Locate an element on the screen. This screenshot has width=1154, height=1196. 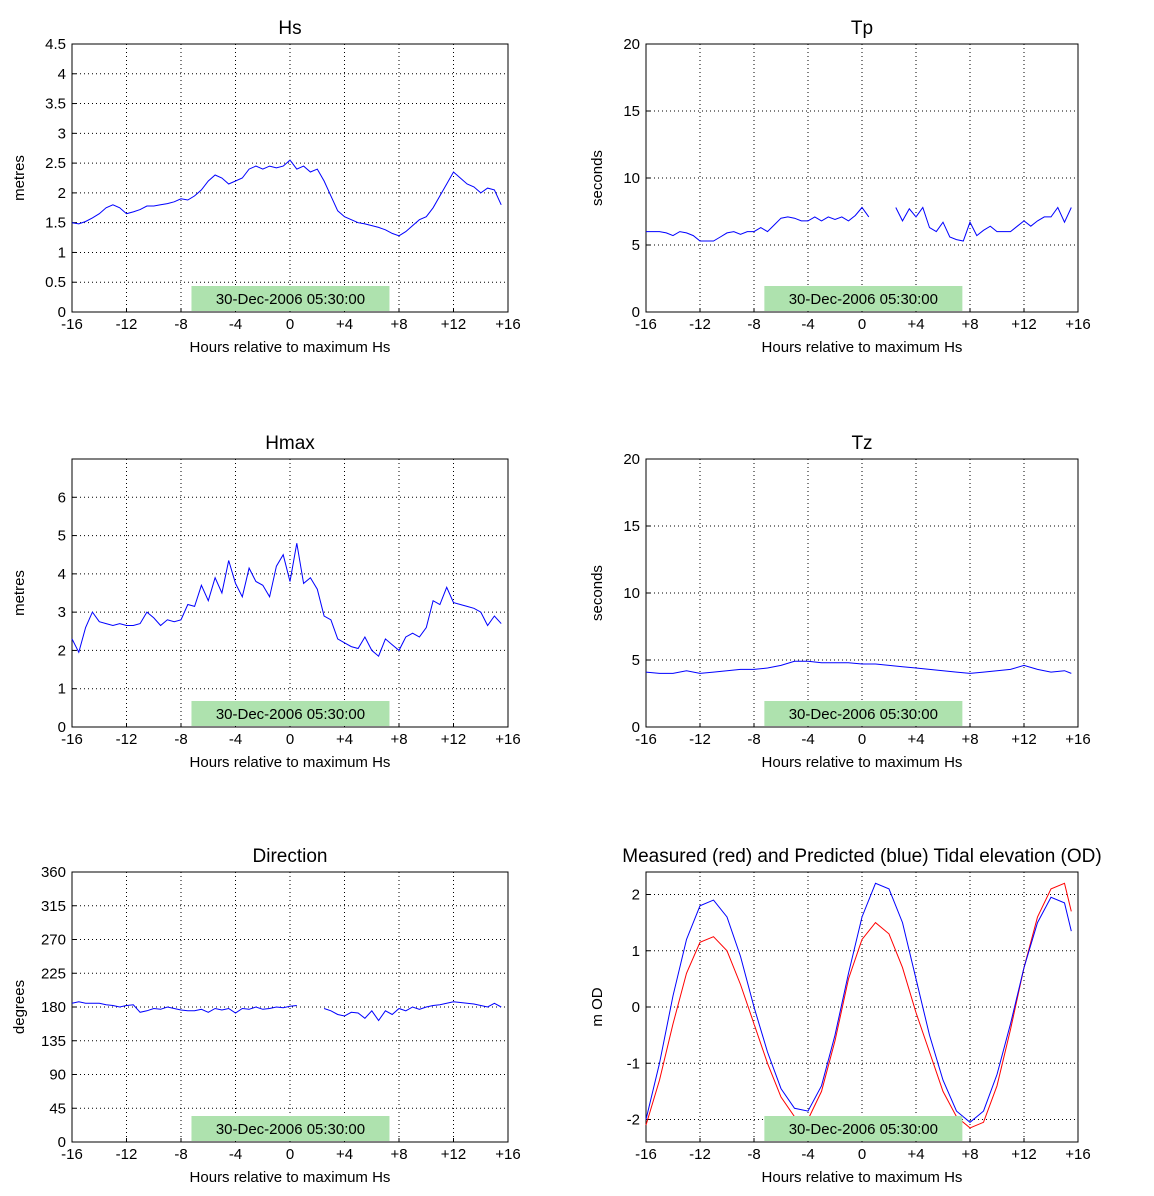
x-tick-label: +12 is located at coordinates (1023, 739).